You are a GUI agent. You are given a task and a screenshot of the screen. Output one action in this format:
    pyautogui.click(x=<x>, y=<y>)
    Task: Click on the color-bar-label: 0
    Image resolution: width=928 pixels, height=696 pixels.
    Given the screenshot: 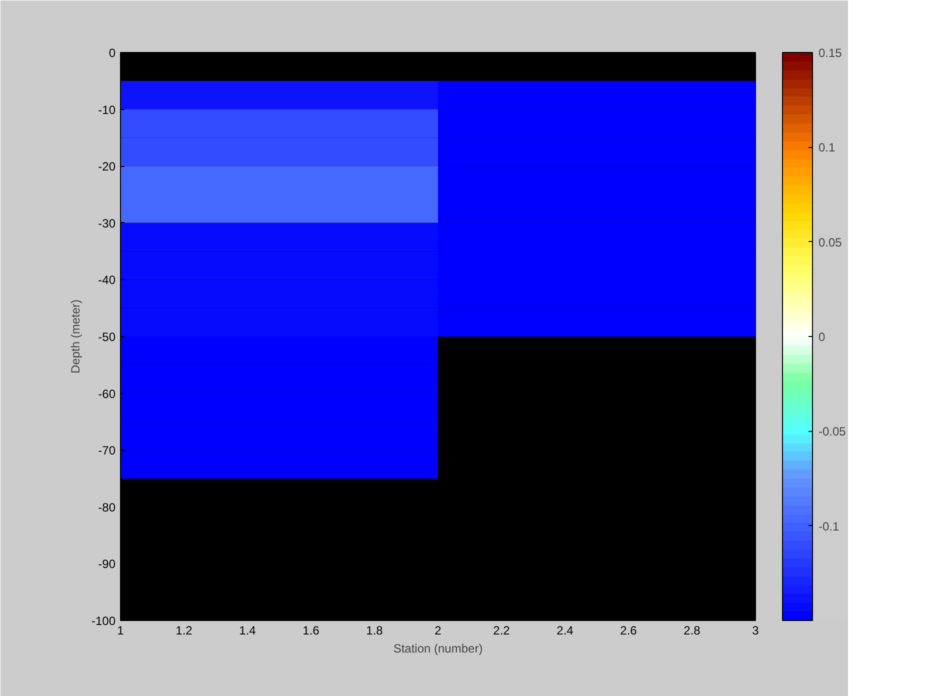 What is the action you would take?
    pyautogui.click(x=822, y=337)
    